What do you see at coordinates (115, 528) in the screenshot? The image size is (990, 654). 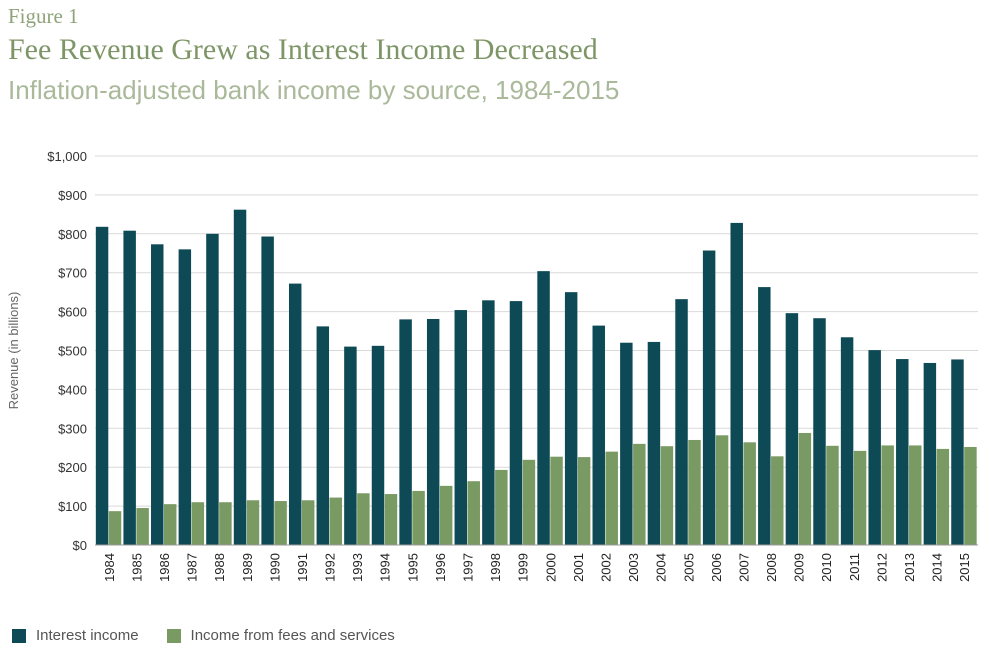 I see `bar-fees-1984` at bounding box center [115, 528].